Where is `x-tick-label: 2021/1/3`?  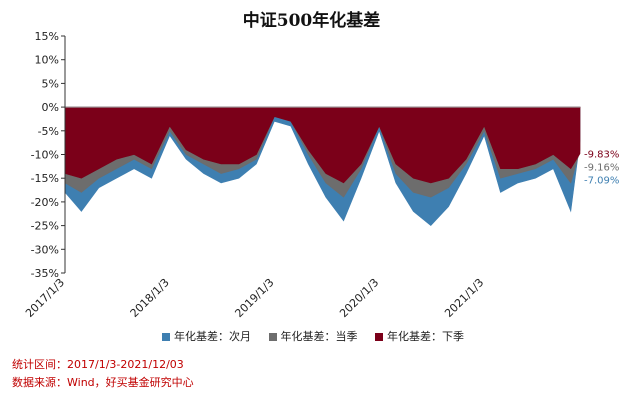
x-tick-label: 2021/1/3 is located at coordinates (464, 298).